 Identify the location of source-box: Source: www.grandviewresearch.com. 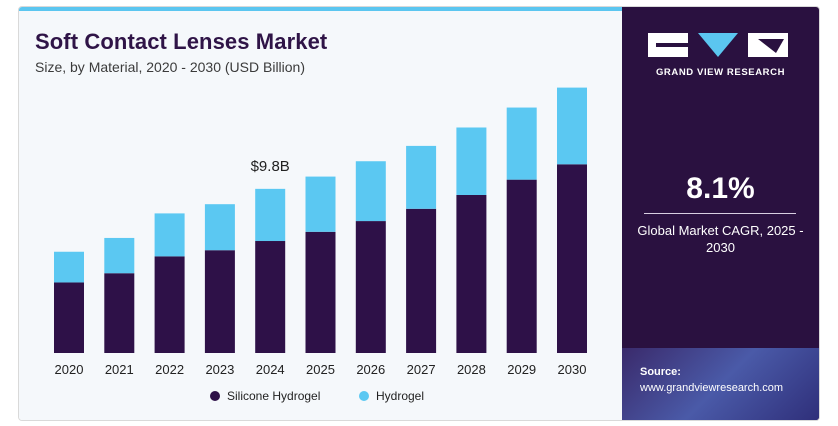
(720, 384).